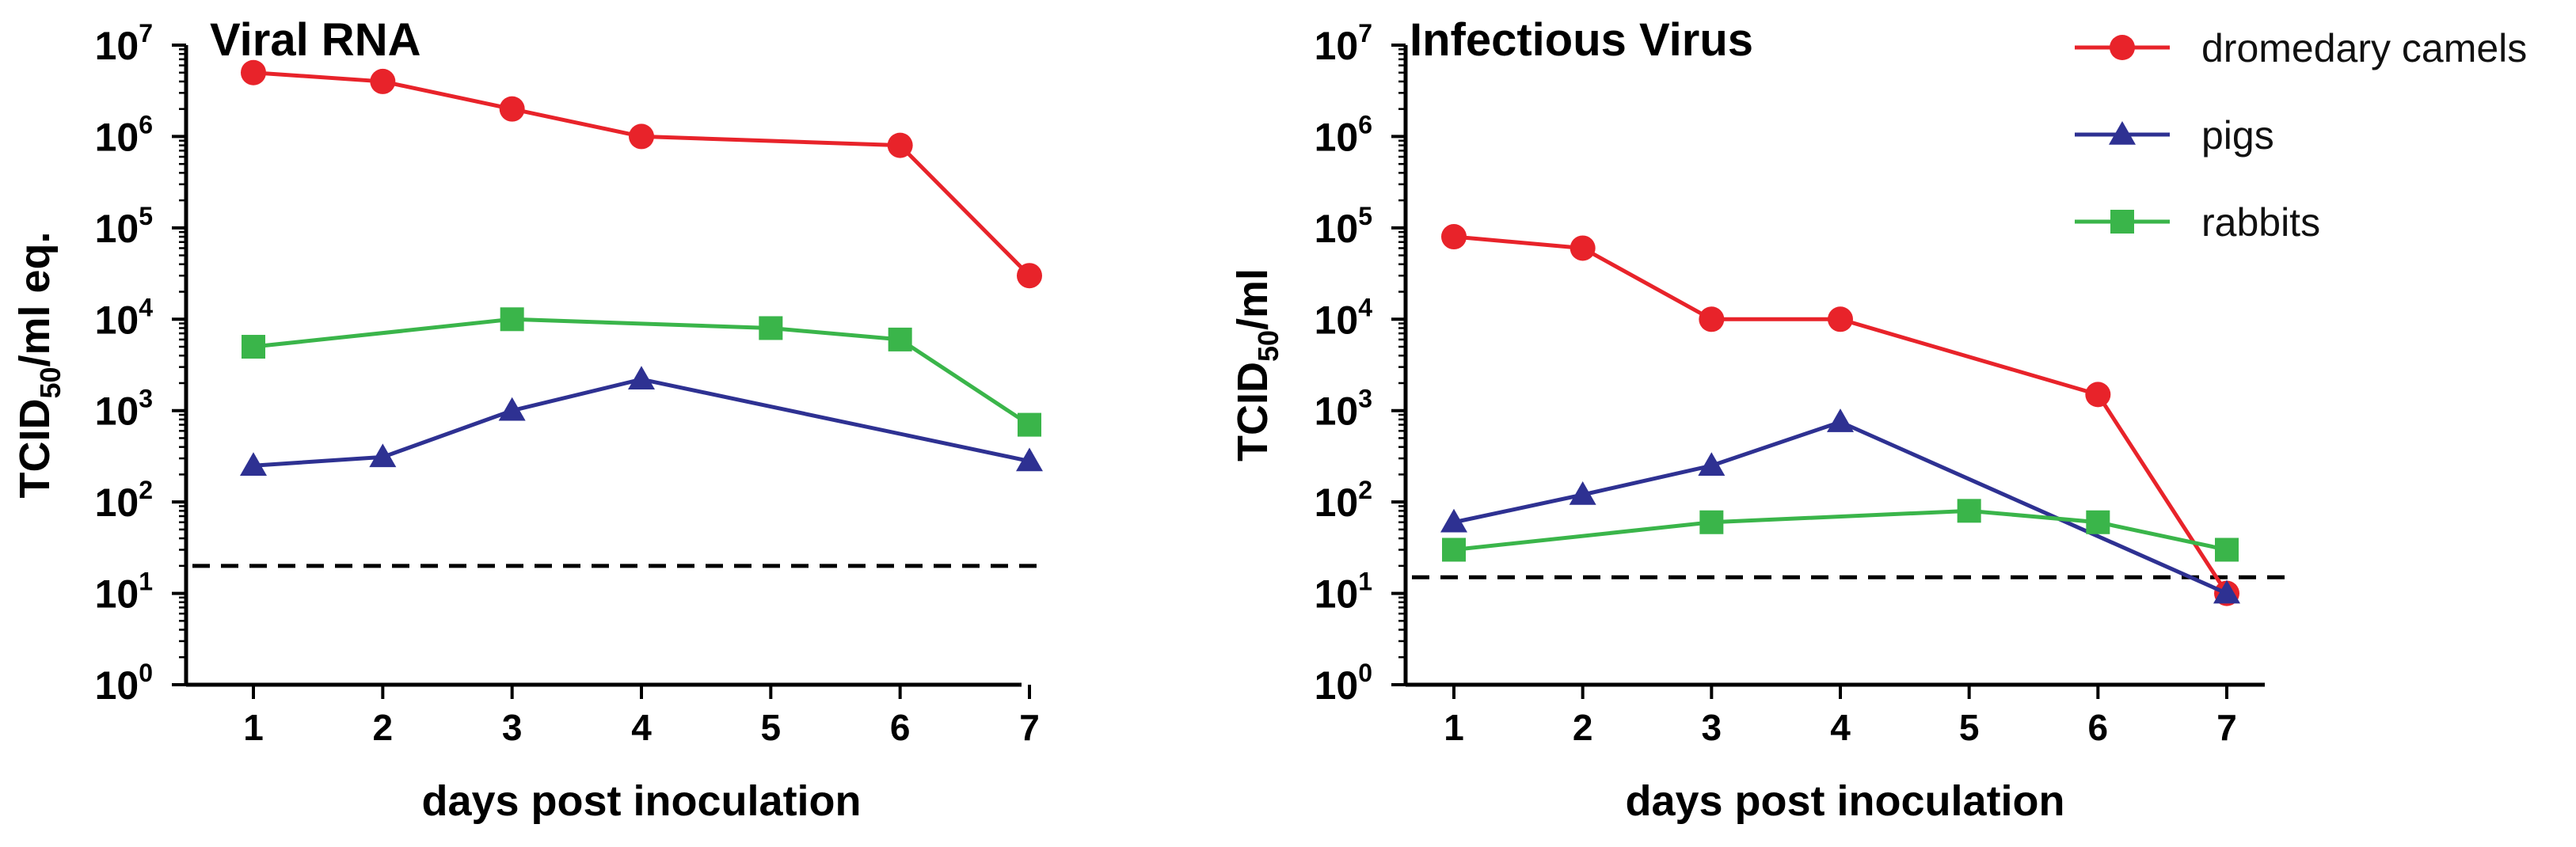  What do you see at coordinates (2197, 222) in the screenshot?
I see `legend-item-rabbits: rabbits` at bounding box center [2197, 222].